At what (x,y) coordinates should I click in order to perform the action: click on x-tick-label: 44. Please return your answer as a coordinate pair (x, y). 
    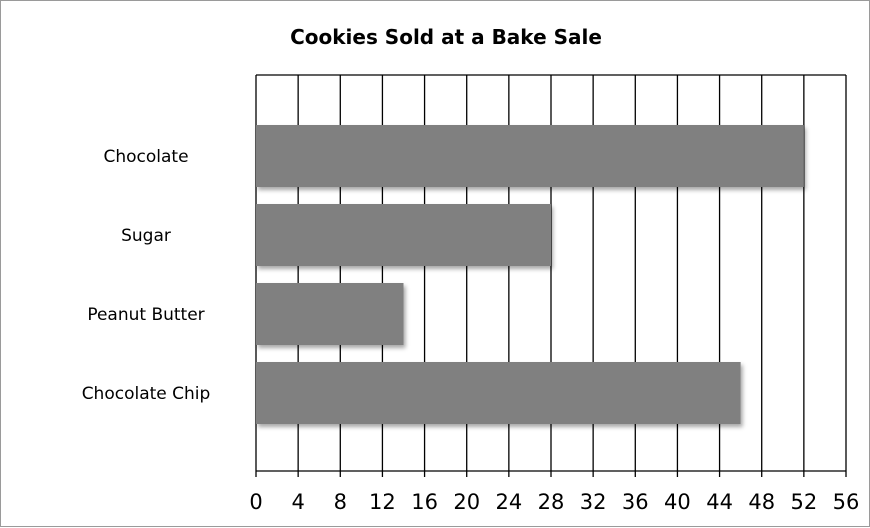
    Looking at the image, I should click on (719, 502).